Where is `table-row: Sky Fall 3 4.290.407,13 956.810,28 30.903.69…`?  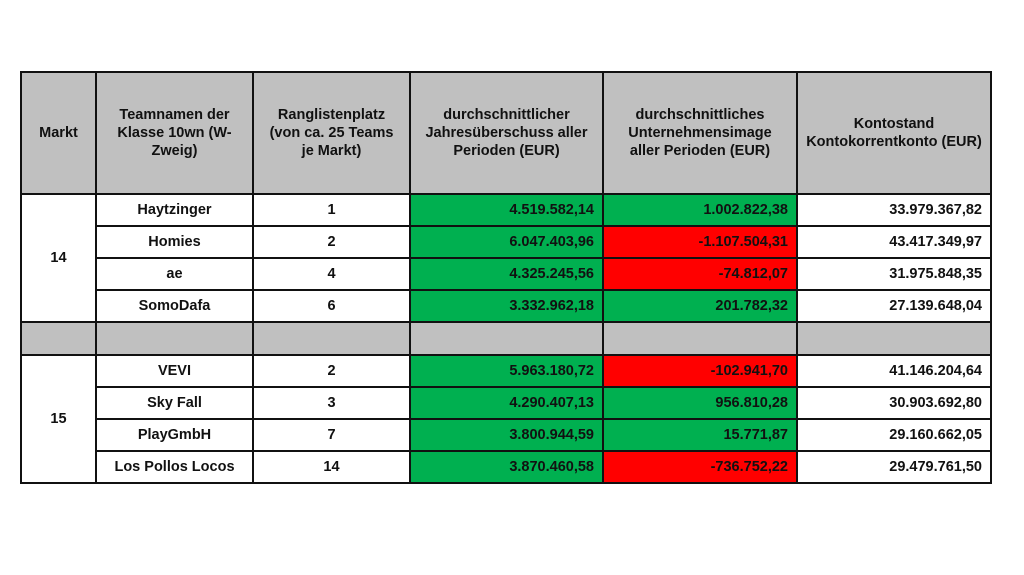
table-row: Sky Fall 3 4.290.407,13 956.810,28 30.903.69… is located at coordinates (506, 403).